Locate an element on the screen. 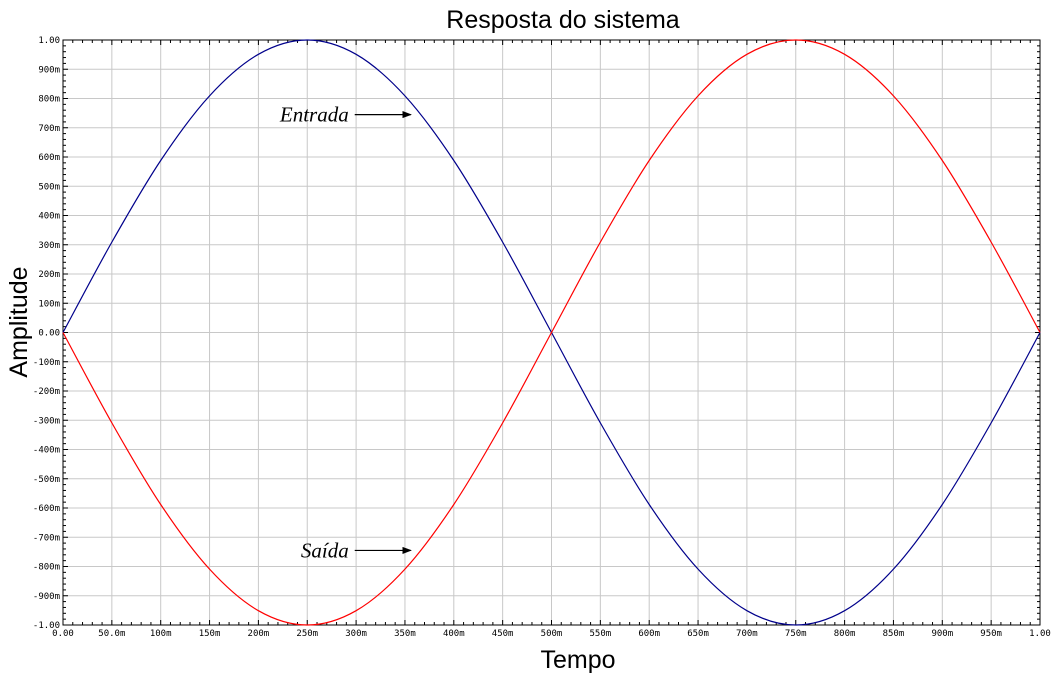 The width and height of the screenshot is (1060, 681). y-tick-label: 1.00 is located at coordinates (49, 41).